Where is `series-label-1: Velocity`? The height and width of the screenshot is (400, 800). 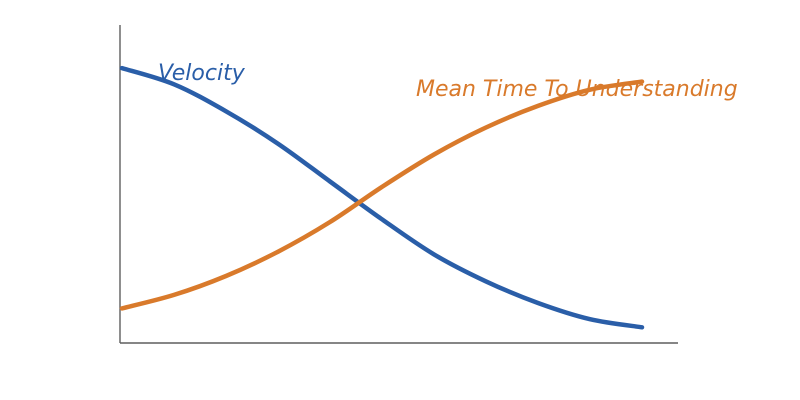 series-label-1: Velocity is located at coordinates (202, 73).